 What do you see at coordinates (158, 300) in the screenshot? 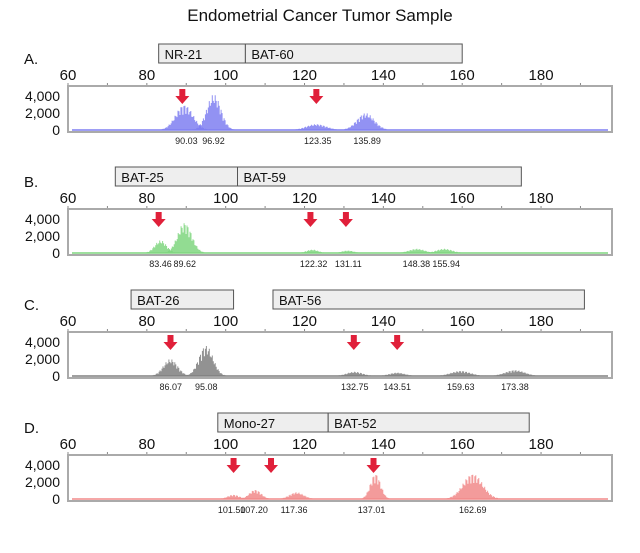
I see `marker-label: BAT-26` at bounding box center [158, 300].